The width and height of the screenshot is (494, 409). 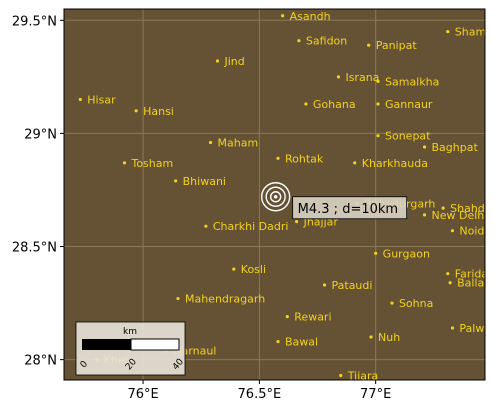 What do you see at coordinates (475, 231) in the screenshot?
I see `city-label: Noida` at bounding box center [475, 231].